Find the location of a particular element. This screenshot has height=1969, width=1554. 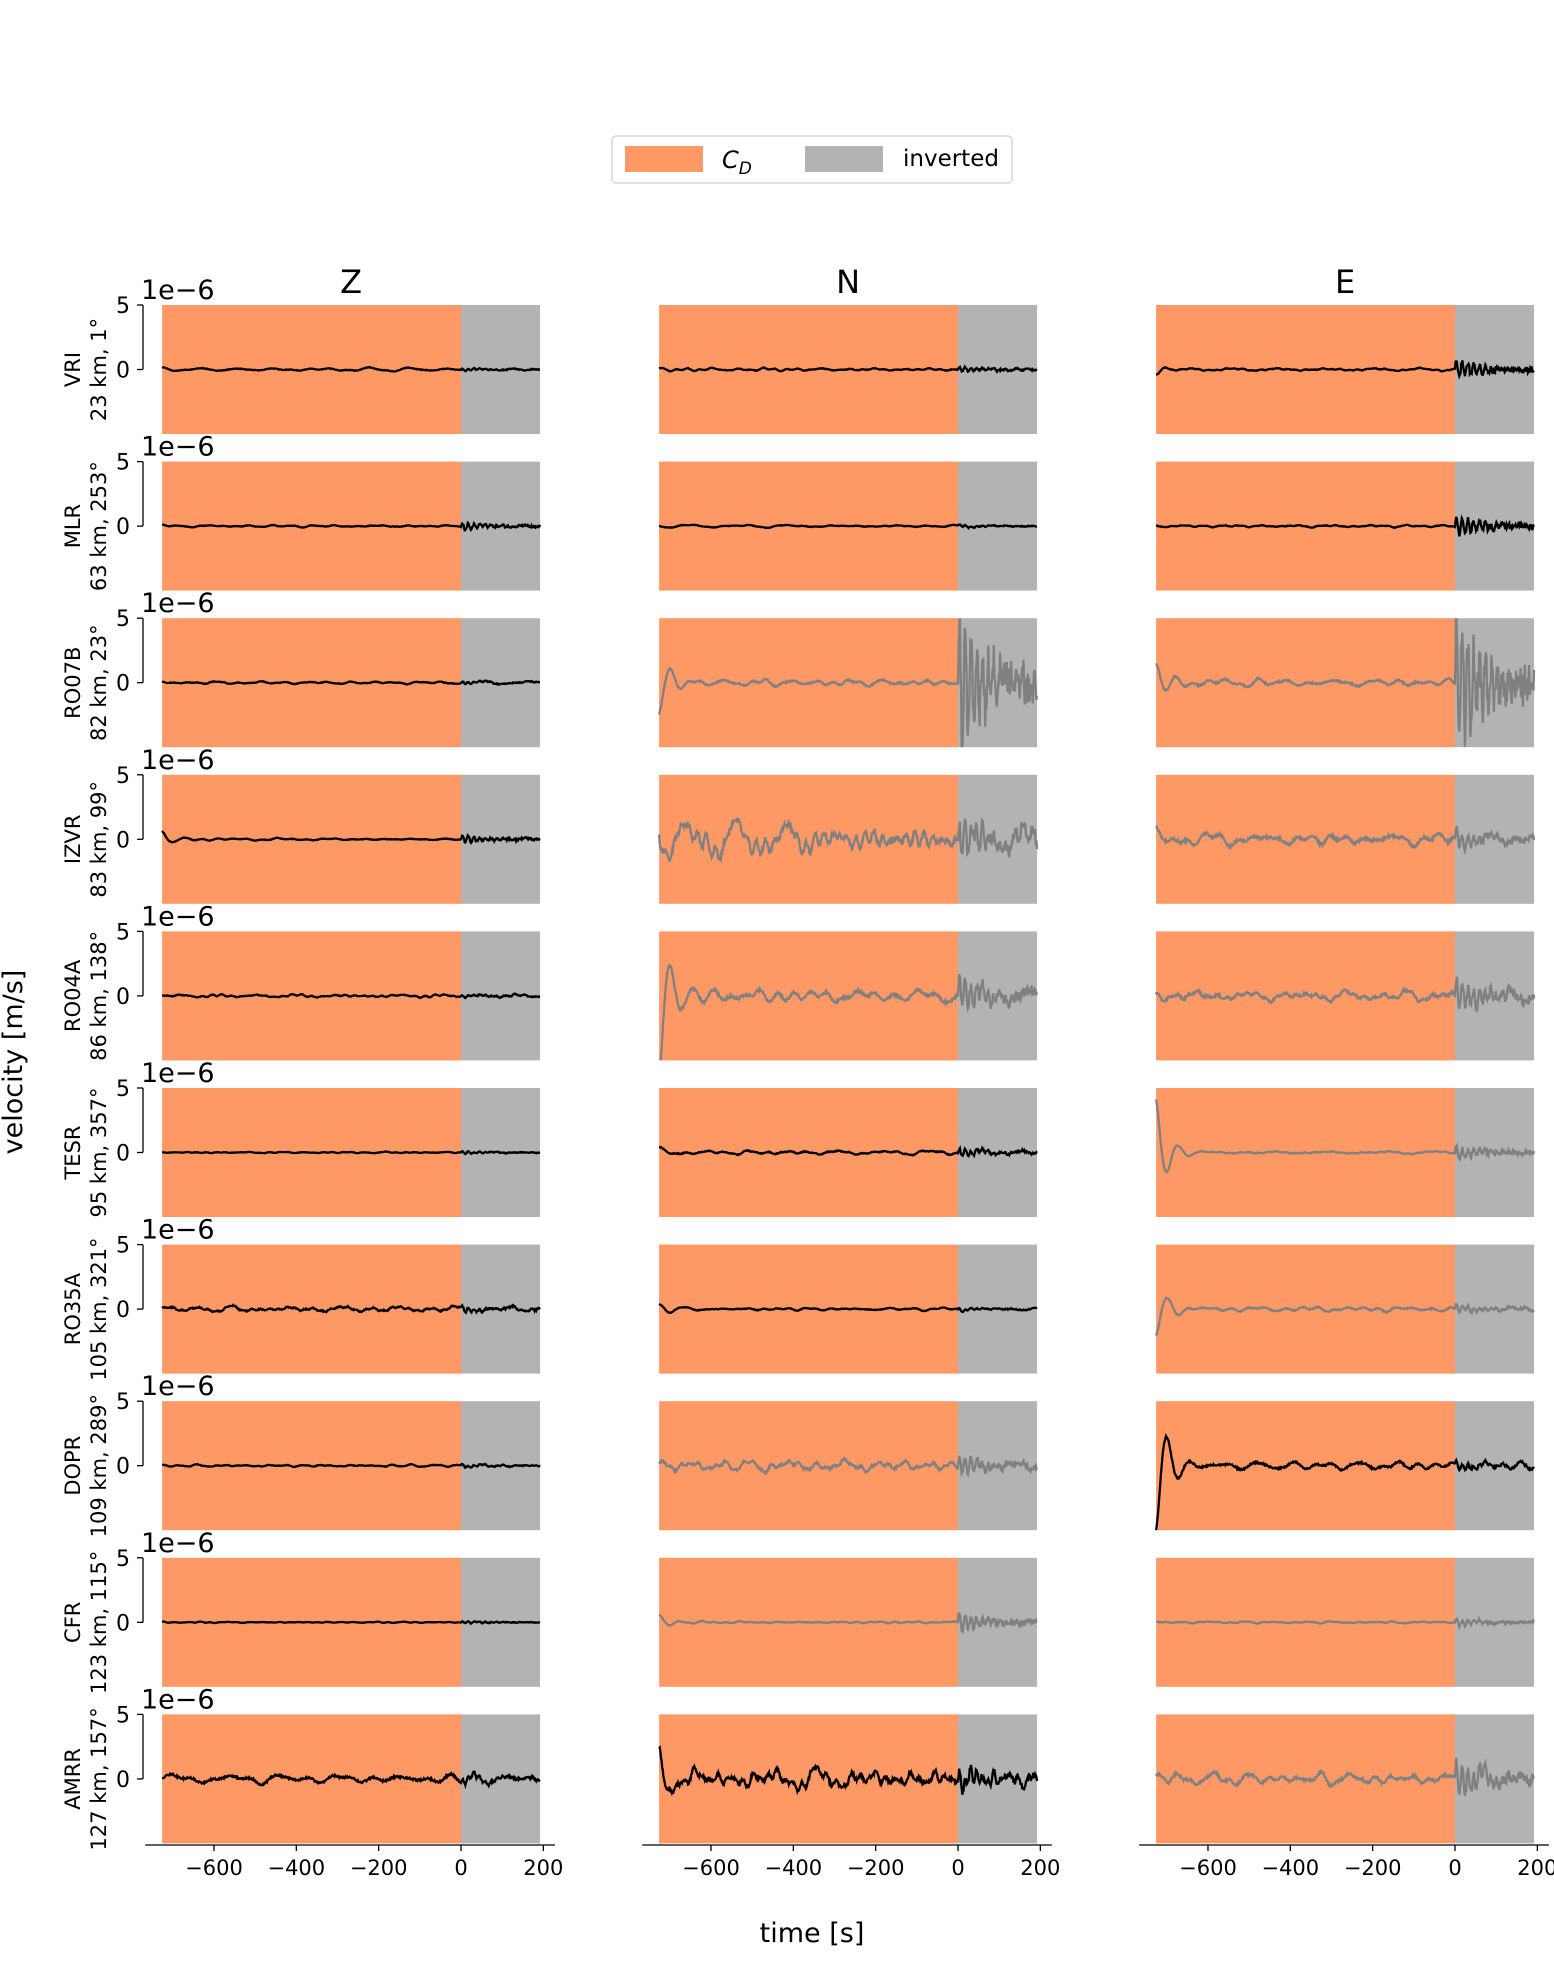

panel-amrr-e is located at coordinates (1345, 1779).